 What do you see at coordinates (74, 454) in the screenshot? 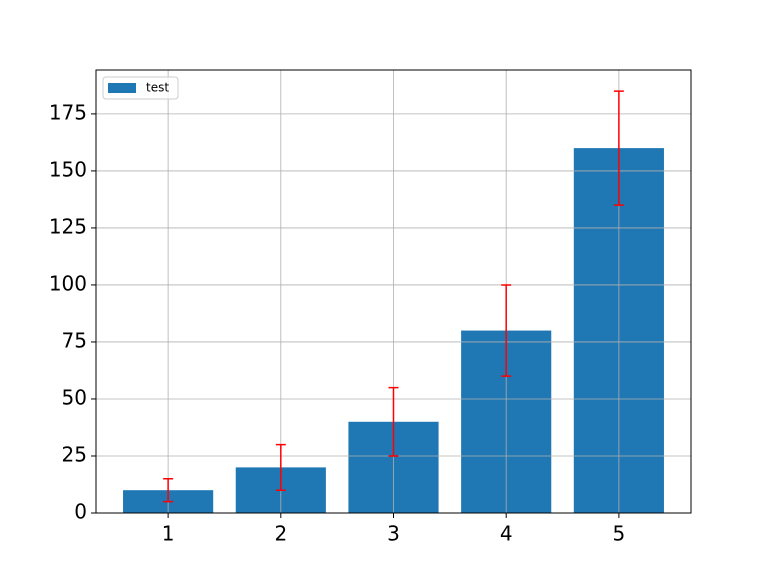
I see `y-tick-label: 25` at bounding box center [74, 454].